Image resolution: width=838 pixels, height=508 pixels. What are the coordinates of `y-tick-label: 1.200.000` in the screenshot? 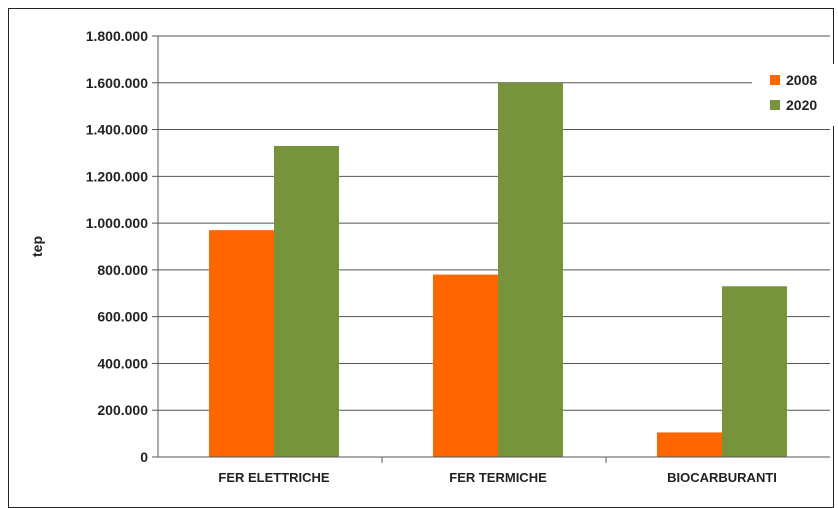 It's located at (117, 176).